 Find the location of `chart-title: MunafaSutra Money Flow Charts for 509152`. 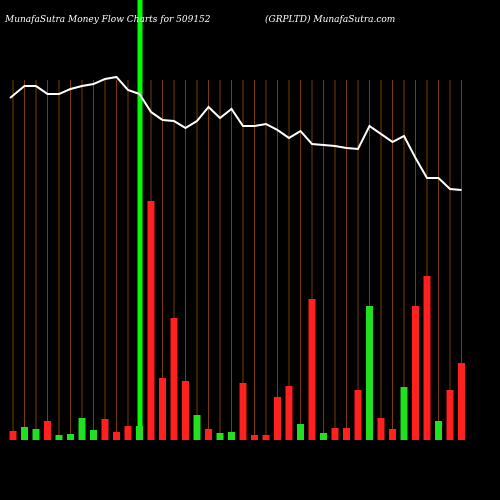

chart-title: MunafaSutra Money Flow Charts for 509152 is located at coordinates (107, 20).